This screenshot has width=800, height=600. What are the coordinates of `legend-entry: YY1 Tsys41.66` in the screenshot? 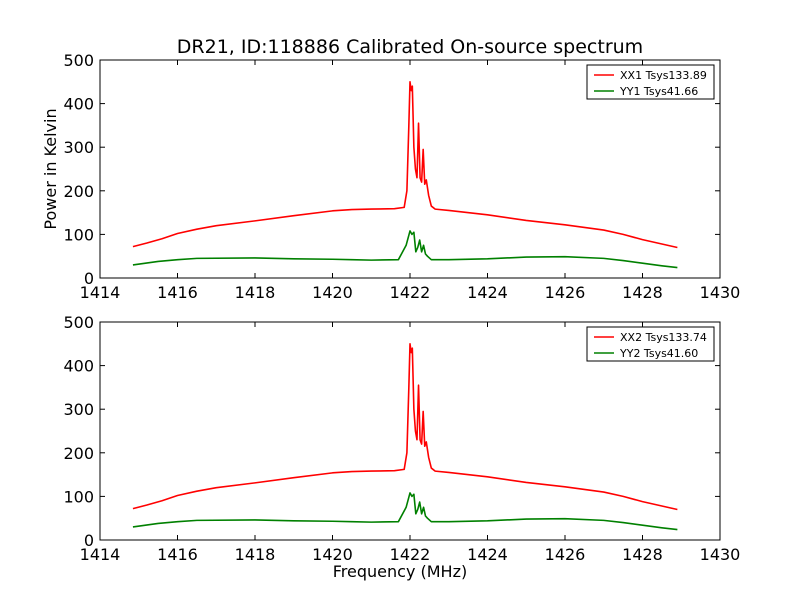 It's located at (658, 91).